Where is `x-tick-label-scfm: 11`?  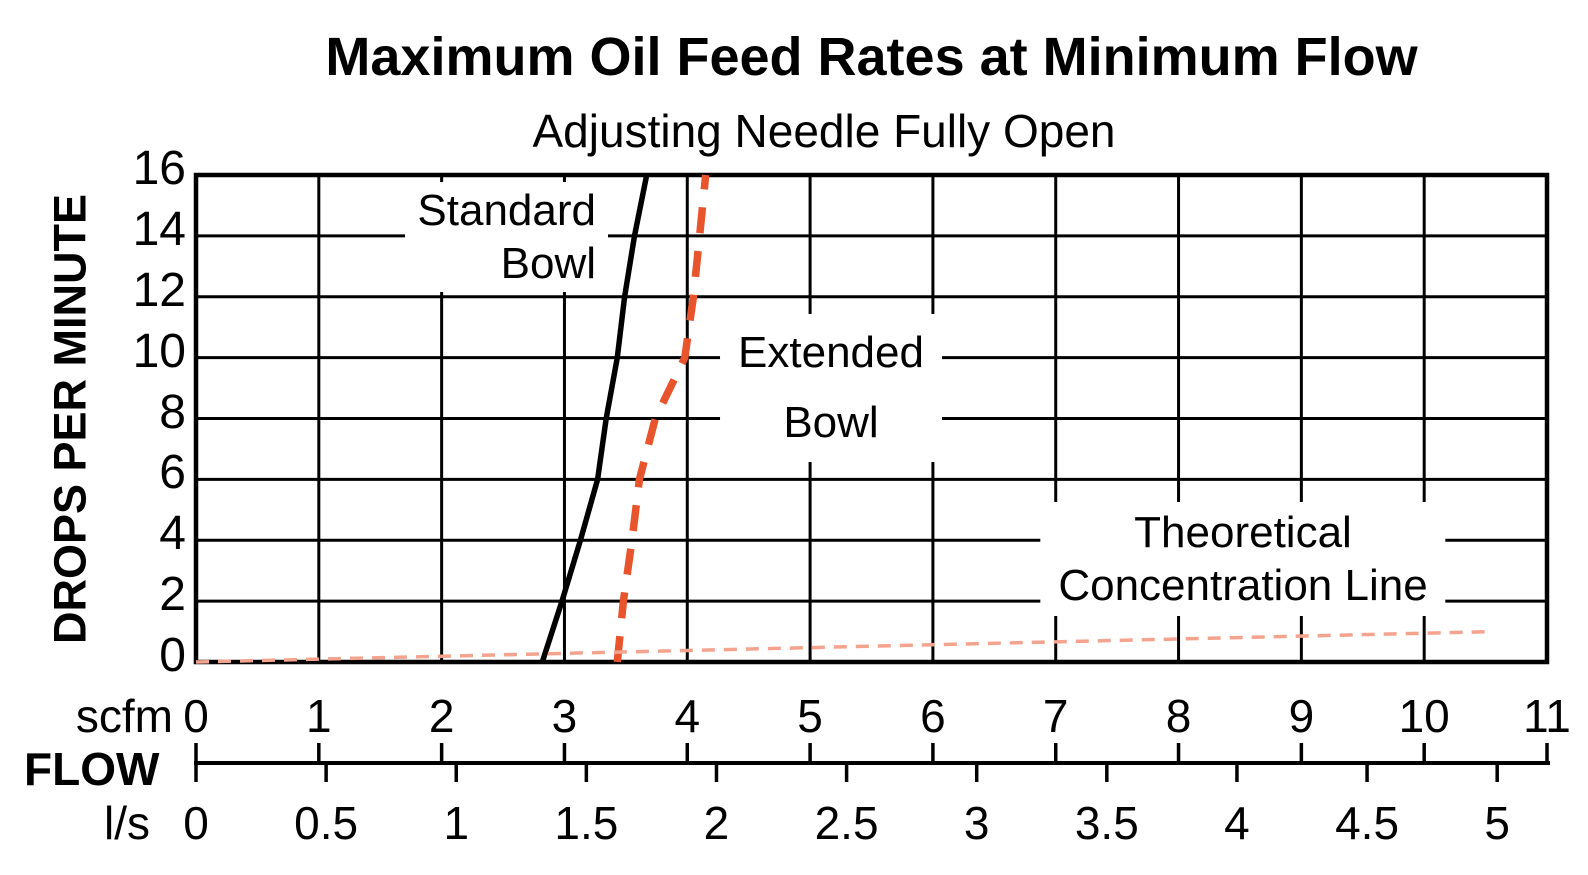 x-tick-label-scfm: 11 is located at coordinates (1547, 716).